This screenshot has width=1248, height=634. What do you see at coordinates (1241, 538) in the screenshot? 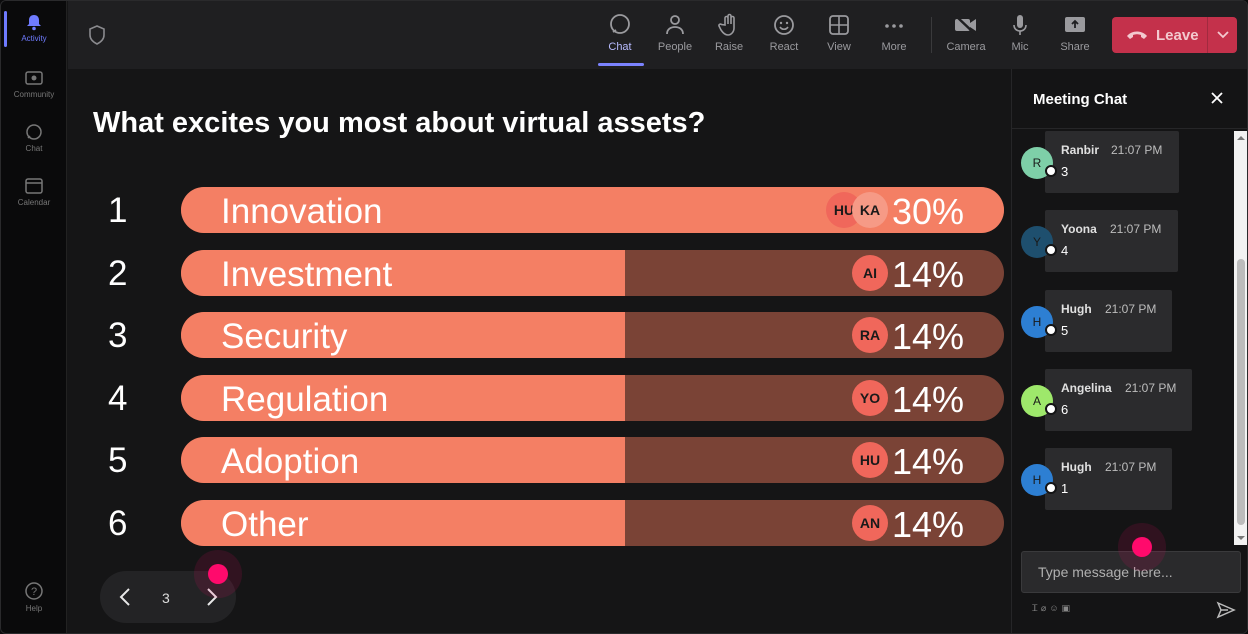
I see `scroll-down-icon` at bounding box center [1241, 538].